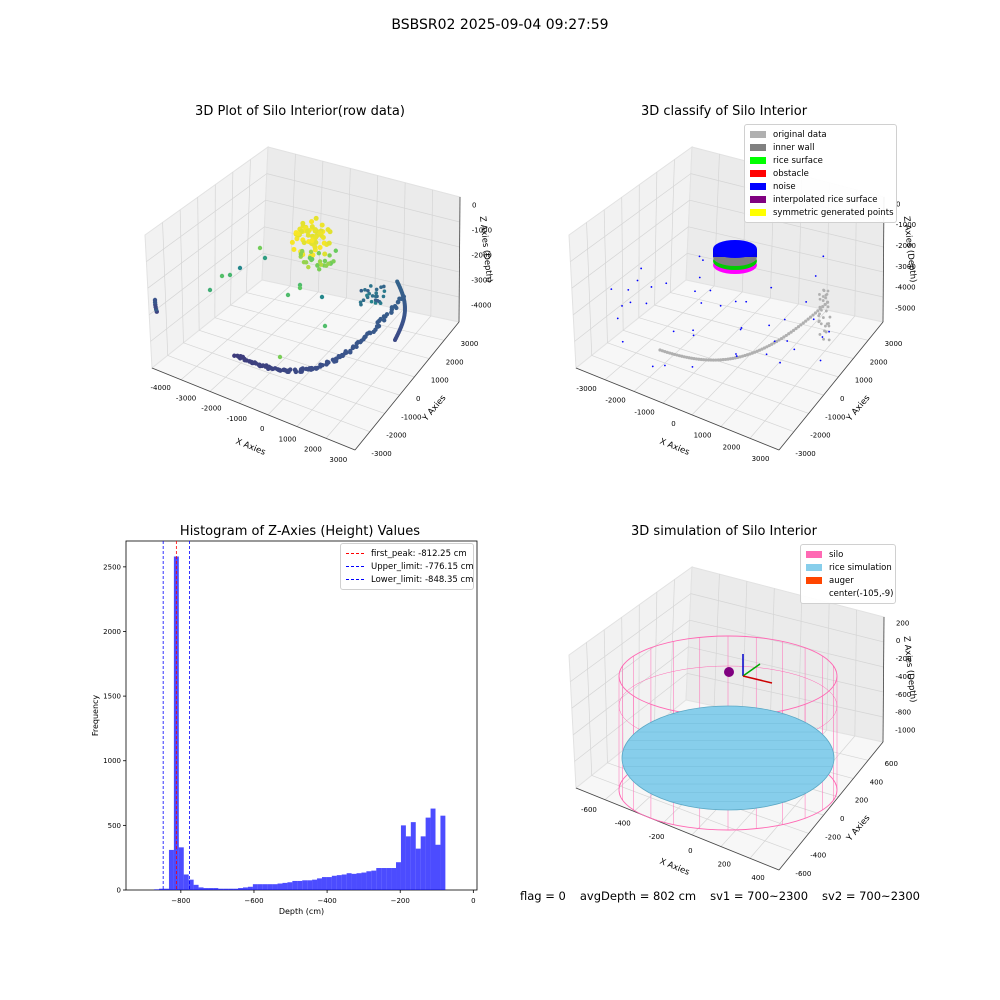  Describe the element at coordinates (290, 722) in the screenshot. I see `plot3-axes: −800 −600 −400 −200 0 0 500 1000 1500 2000 2500` at that location.